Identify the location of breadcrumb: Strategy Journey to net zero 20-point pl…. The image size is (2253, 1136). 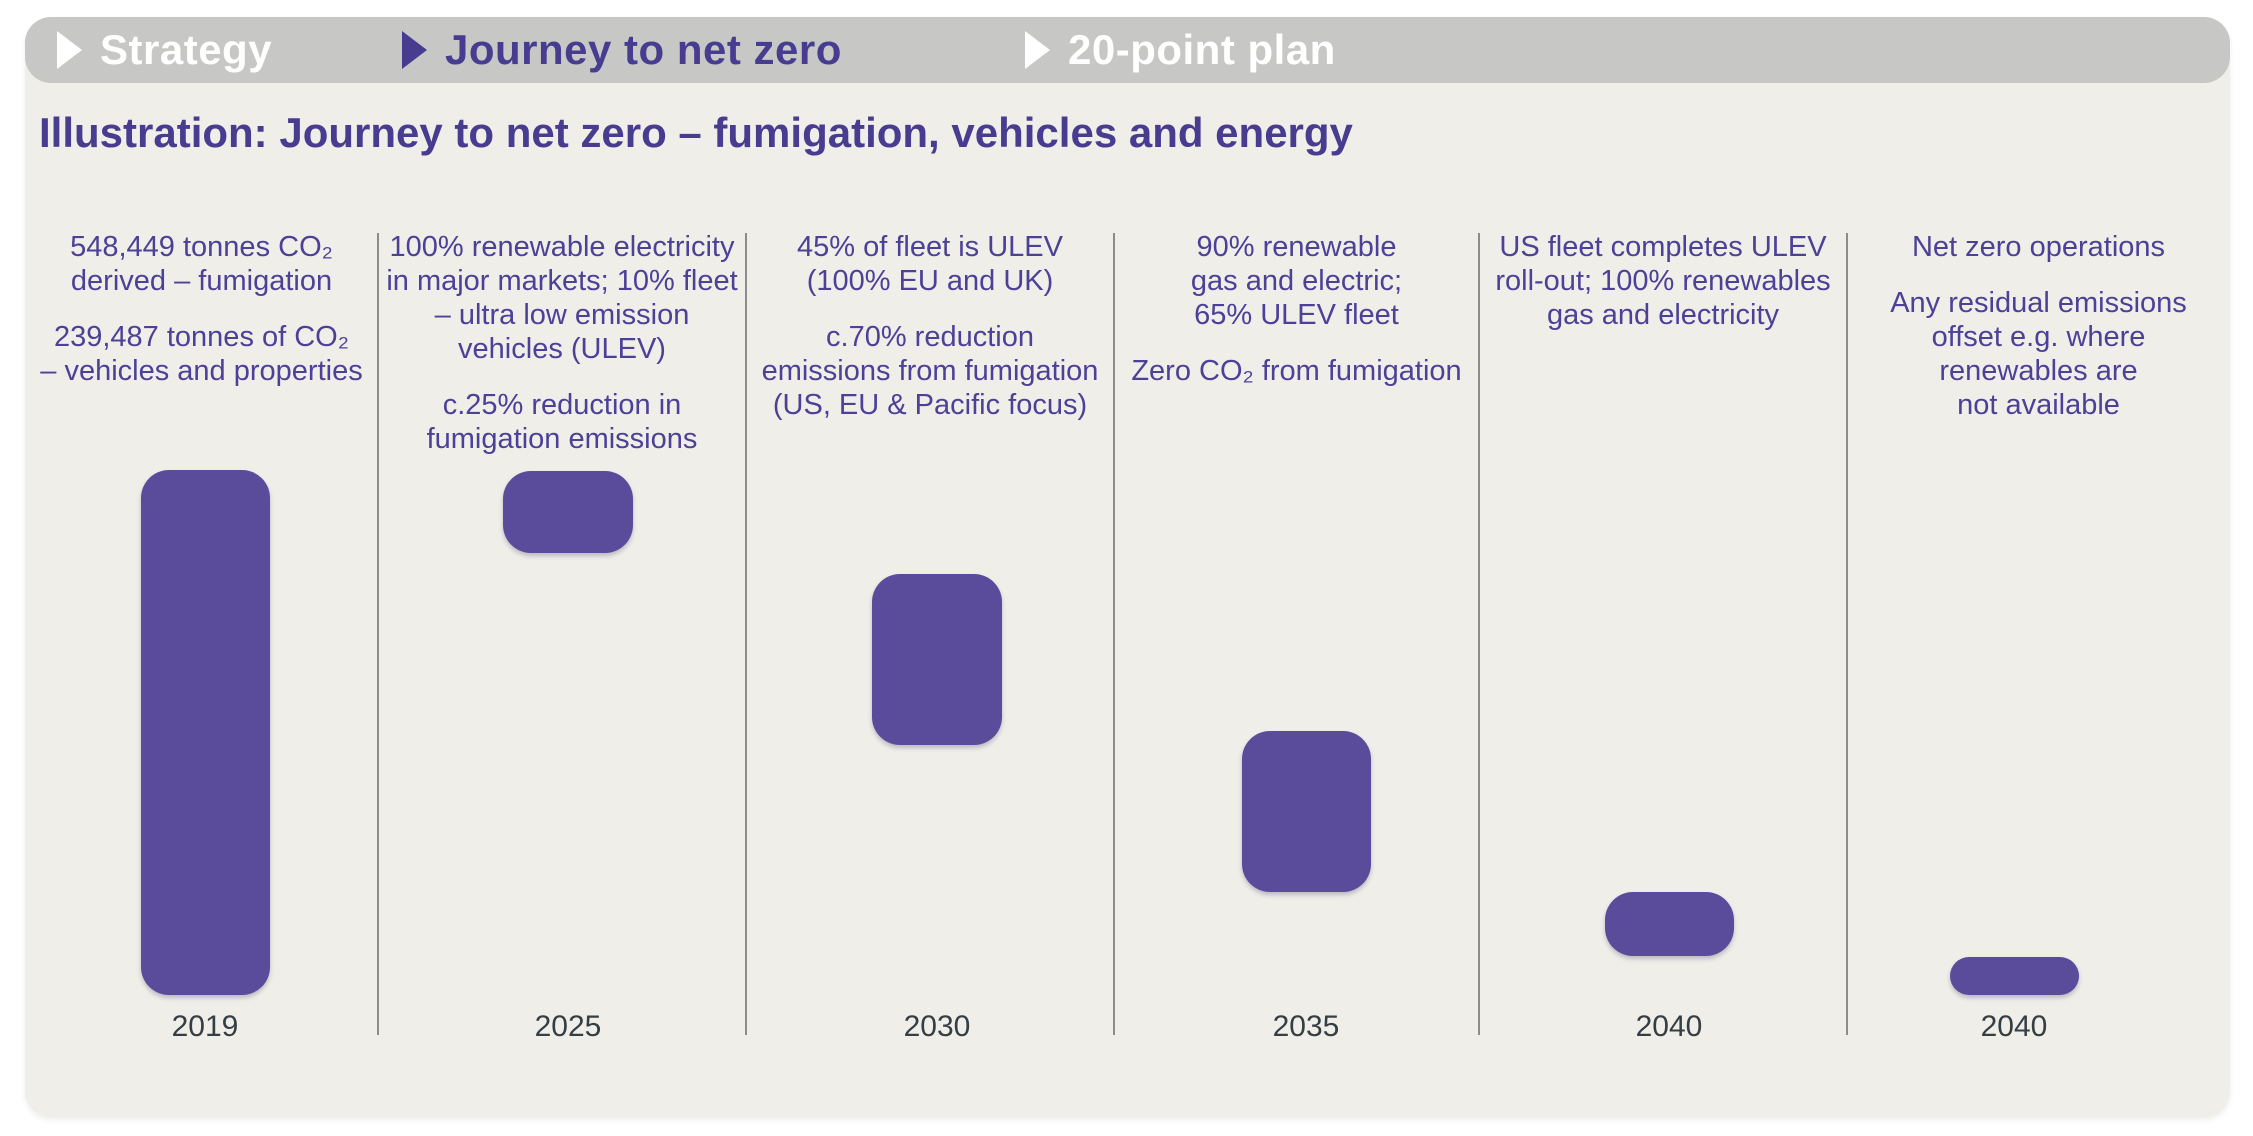
(1127, 50).